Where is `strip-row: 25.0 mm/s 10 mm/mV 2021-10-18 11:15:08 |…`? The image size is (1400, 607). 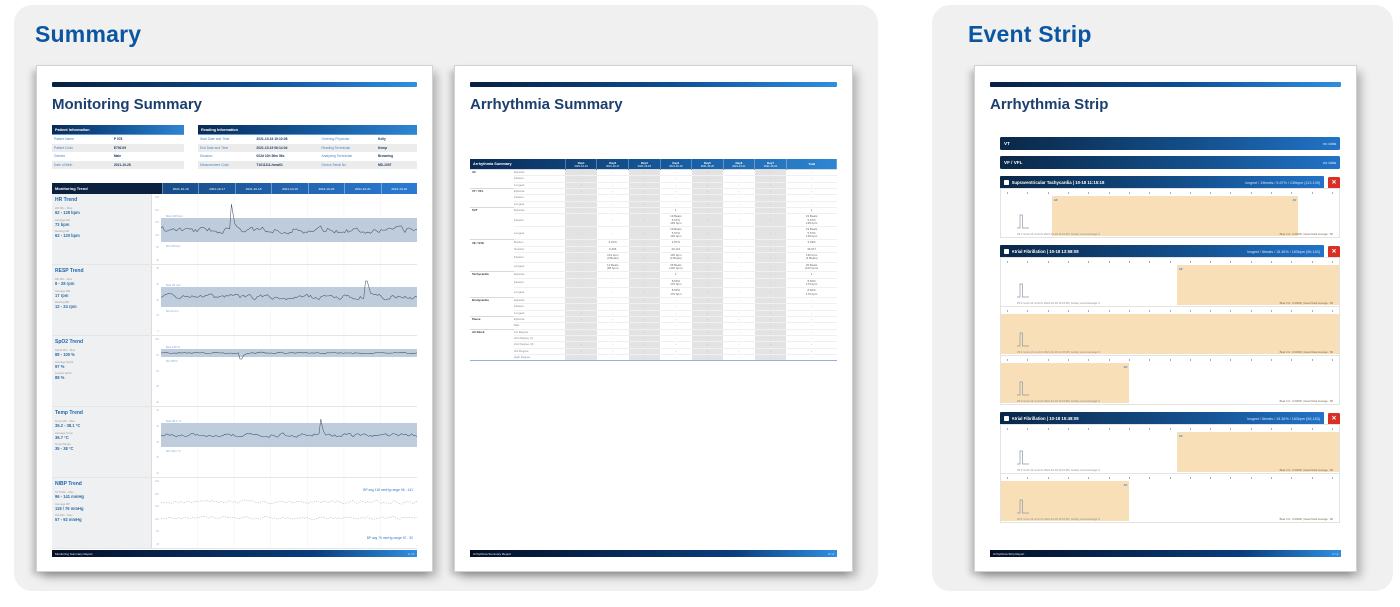 strip-row: 25.0 mm/s 10 mm/mV 2021-10-18 11:15:08 |… is located at coordinates (1170, 331).